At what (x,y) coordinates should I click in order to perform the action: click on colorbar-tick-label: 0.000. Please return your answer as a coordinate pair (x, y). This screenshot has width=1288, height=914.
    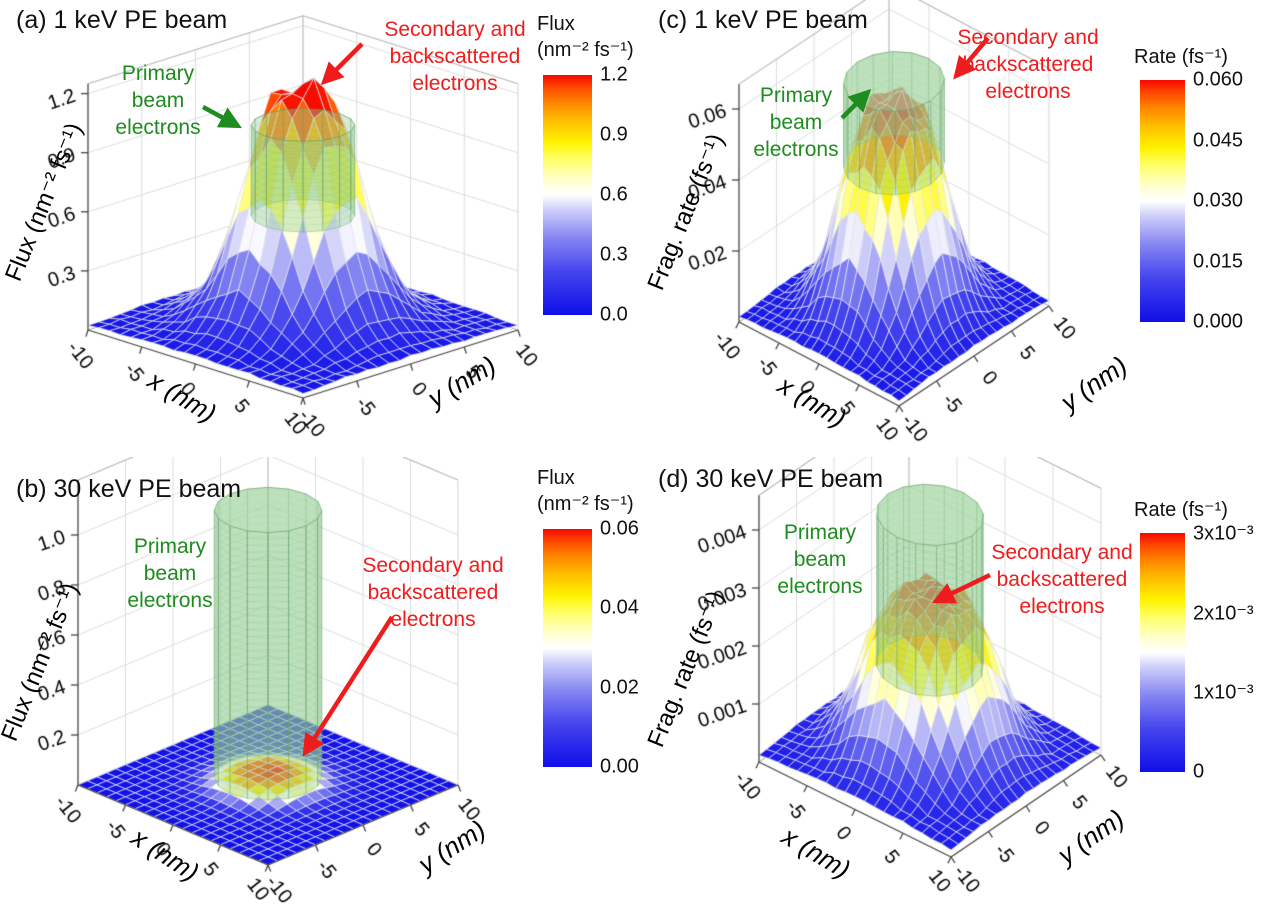
    Looking at the image, I should click on (1218, 321).